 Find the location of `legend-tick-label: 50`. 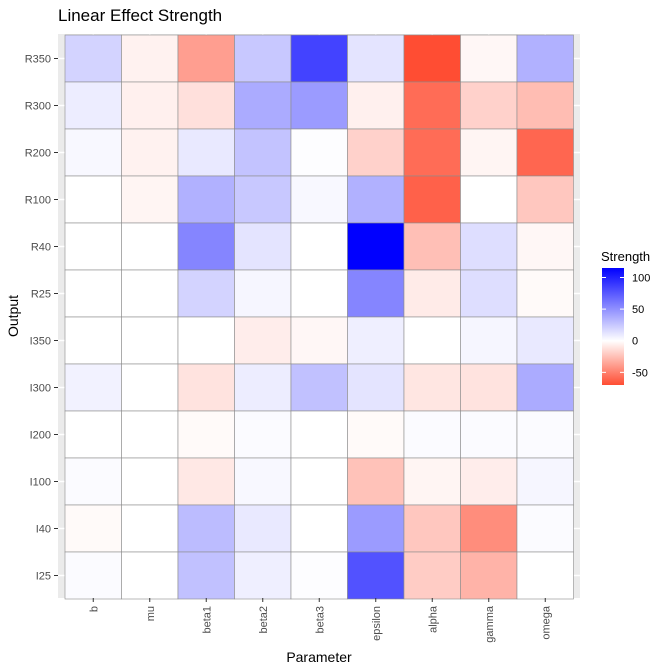

legend-tick-label: 50 is located at coordinates (638, 310).